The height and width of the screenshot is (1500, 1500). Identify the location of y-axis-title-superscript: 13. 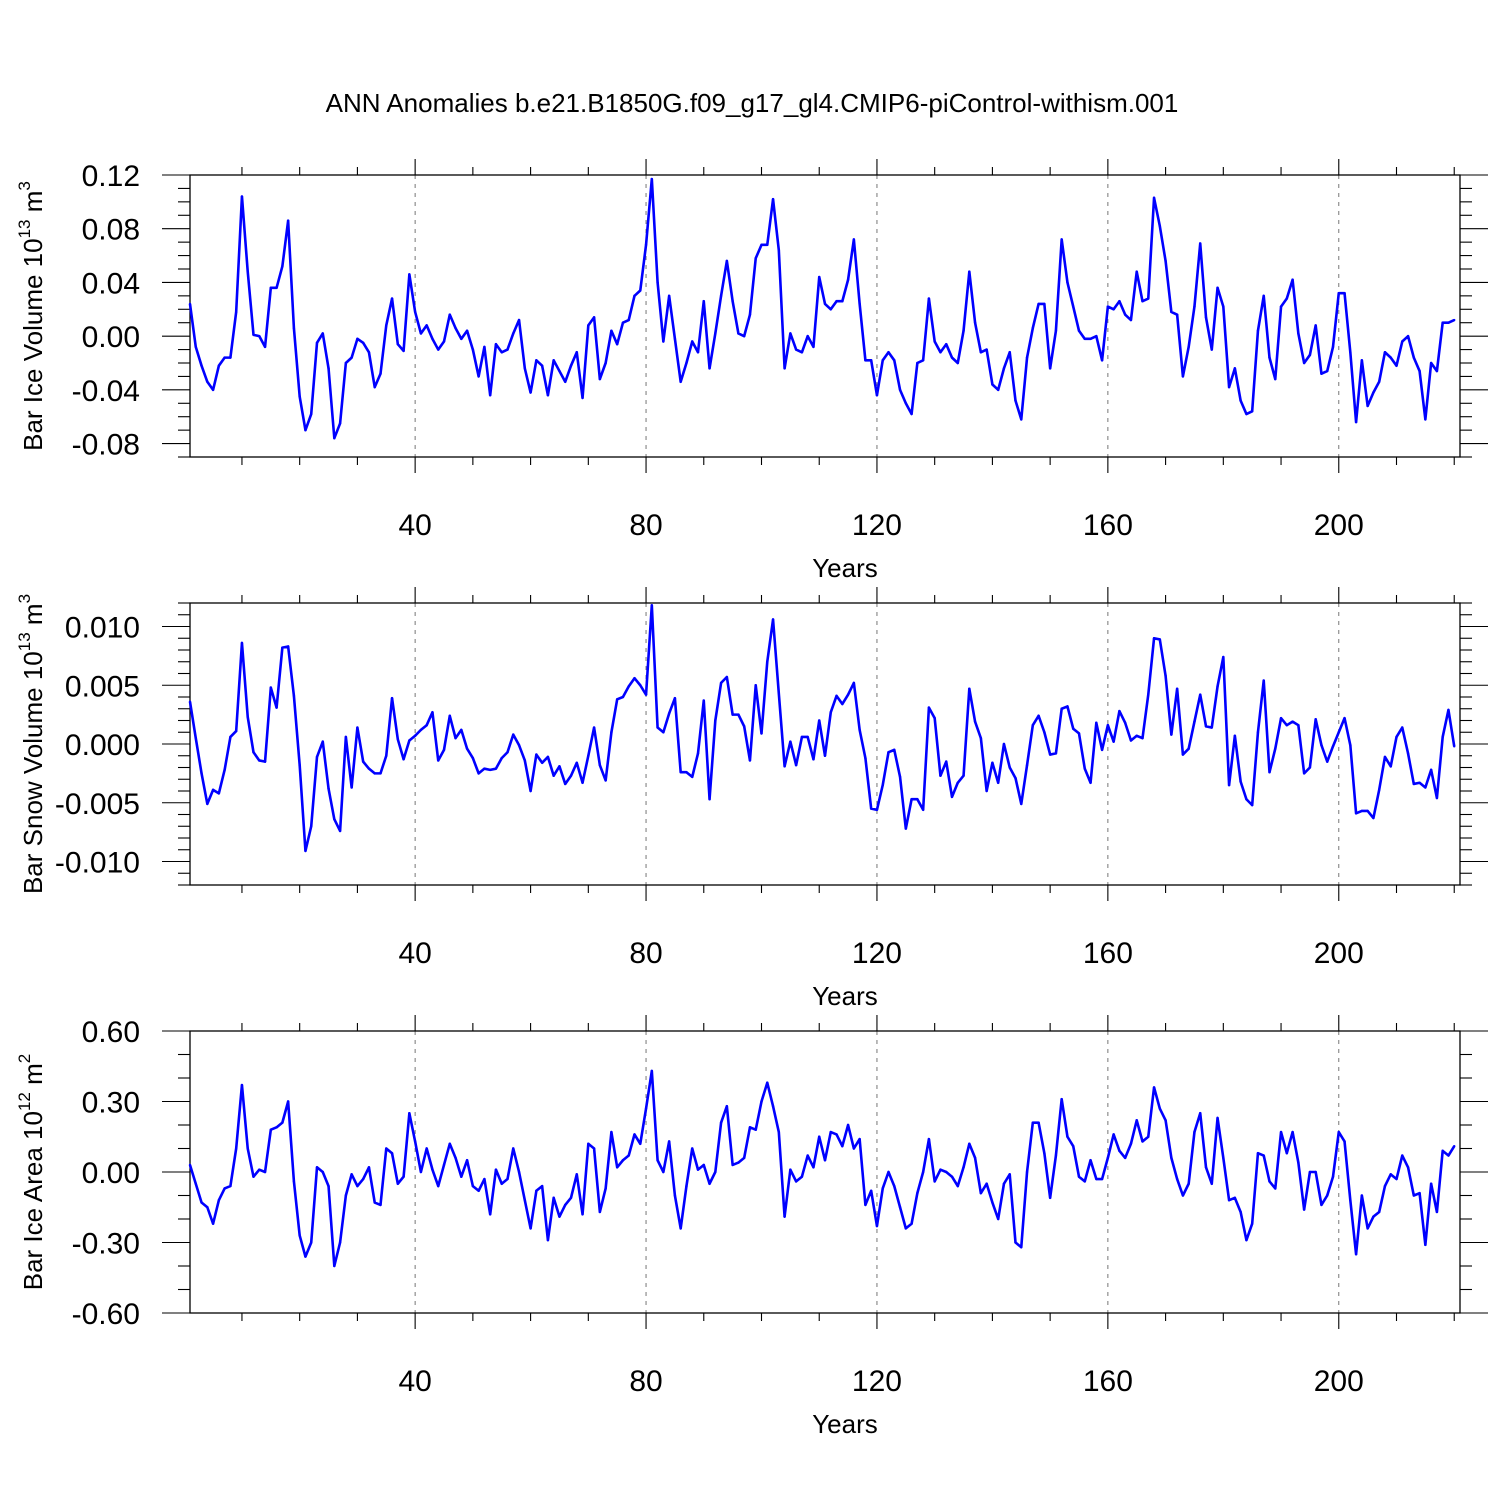
(24, 228).